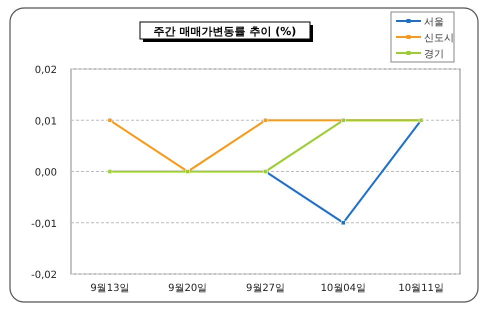 The image size is (494, 320). I want to click on x-tick-label: 10월04일, so click(343, 288).